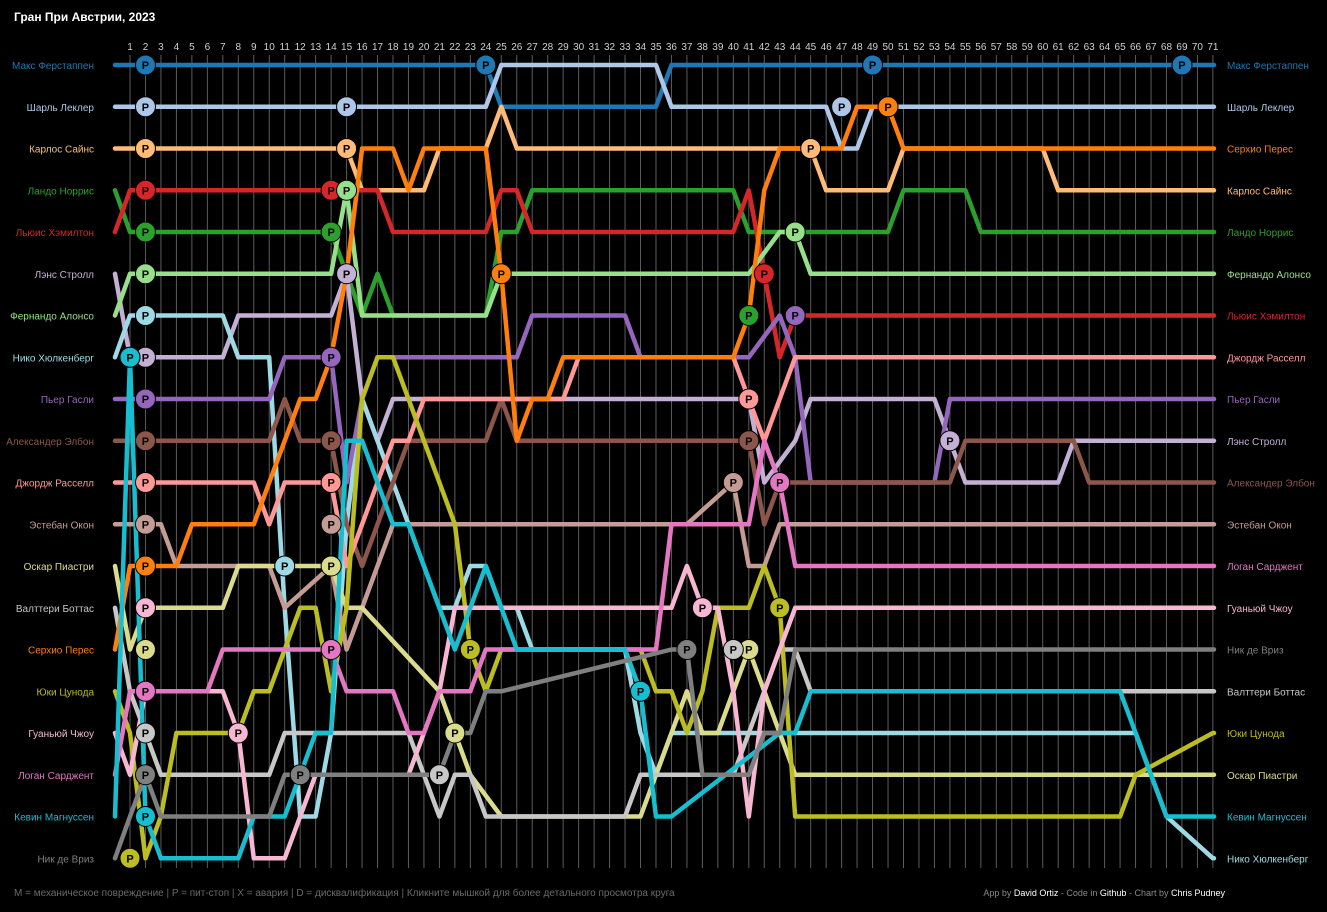 Image resolution: width=1327 pixels, height=912 pixels. Describe the element at coordinates (1265, 567) in the screenshot. I see `finish-driver-name: Логан Сарджент` at that location.